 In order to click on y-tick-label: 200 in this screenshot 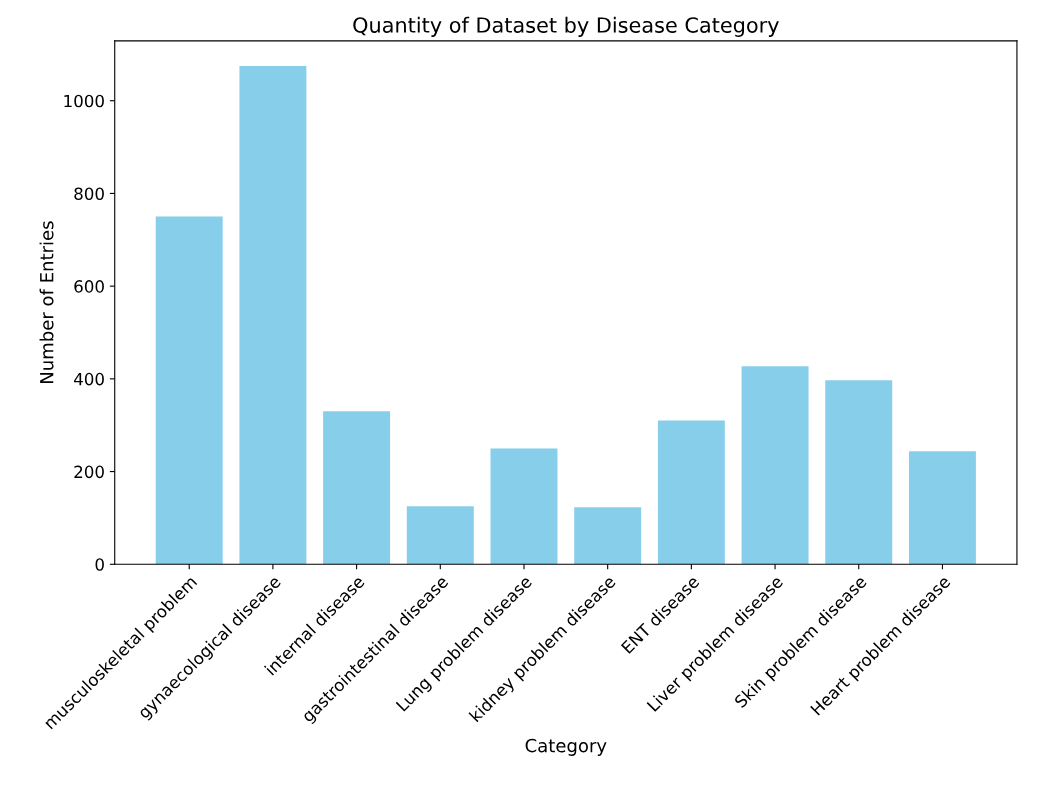, I will do `click(89, 472)`.